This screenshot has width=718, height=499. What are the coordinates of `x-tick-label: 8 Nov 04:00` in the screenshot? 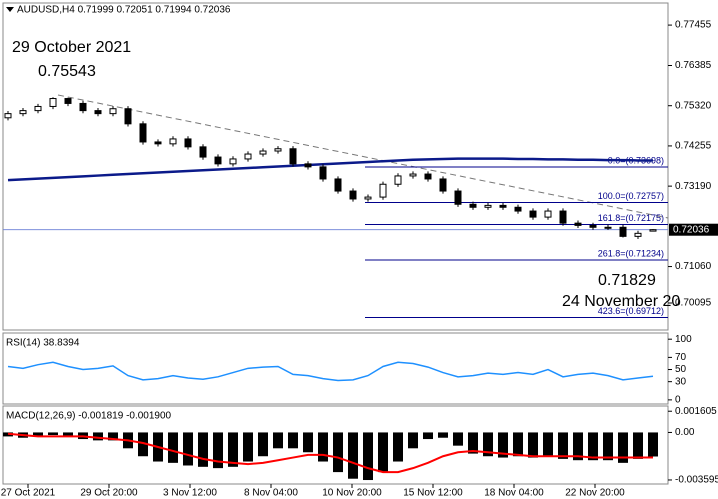 It's located at (271, 493).